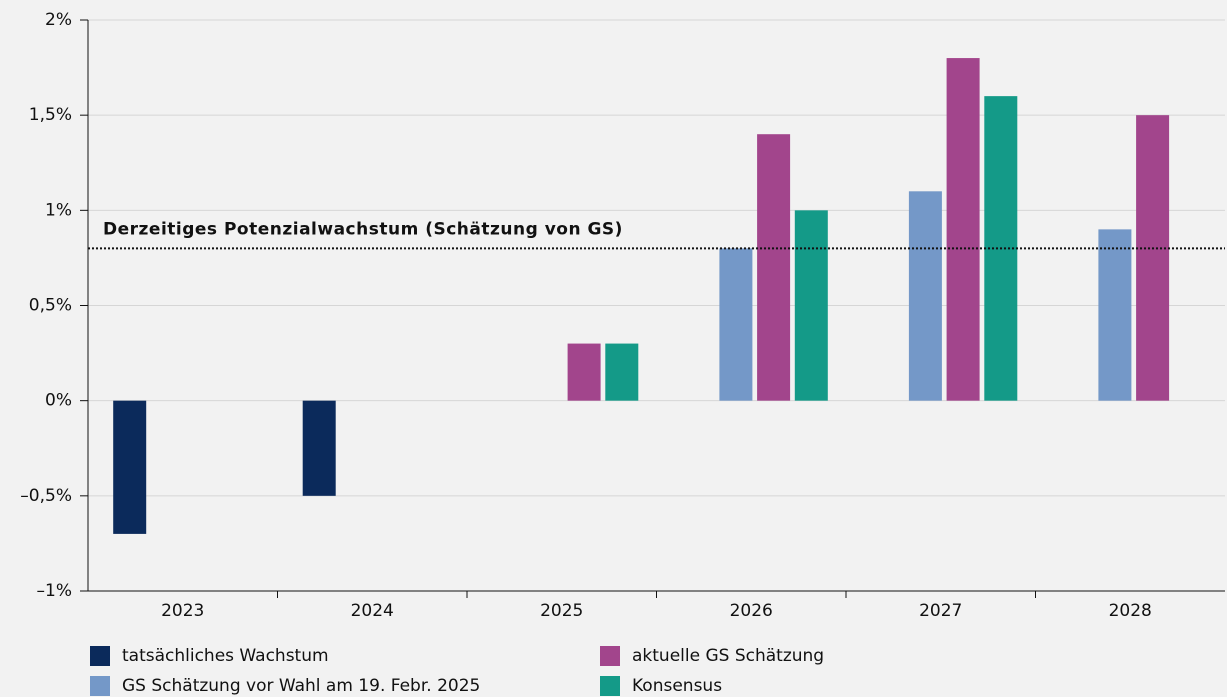 The height and width of the screenshot is (697, 1227). I want to click on legend-label: aktuelle GS Schätzung, so click(728, 656).